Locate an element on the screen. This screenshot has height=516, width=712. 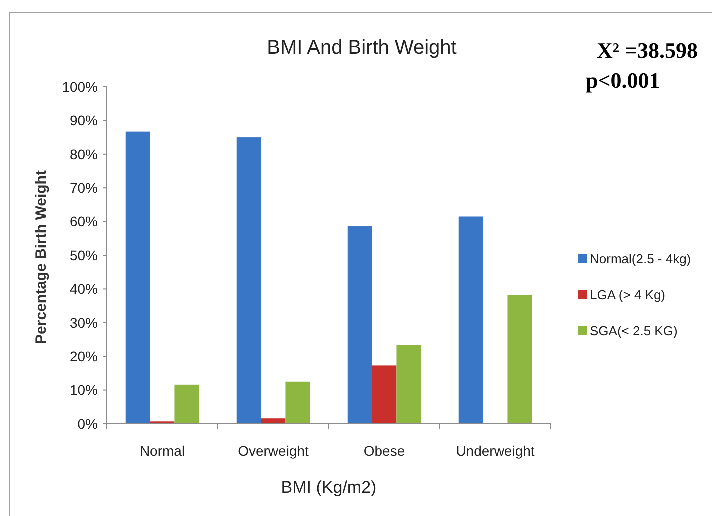
y-tick-label: 100% is located at coordinates (80, 86).